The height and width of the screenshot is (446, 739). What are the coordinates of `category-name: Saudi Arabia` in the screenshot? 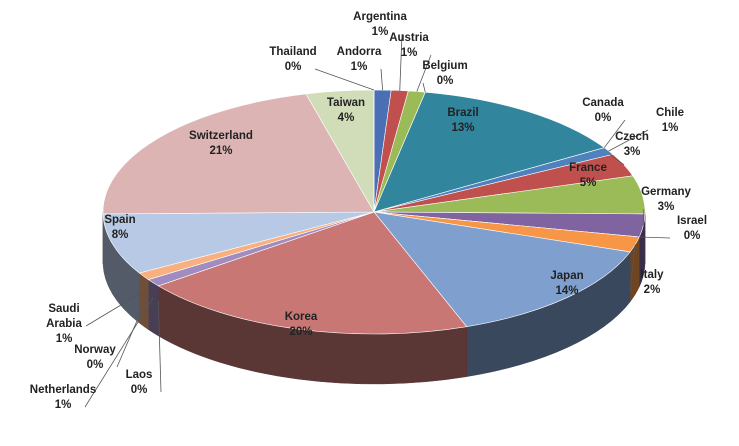 It's located at (64, 316).